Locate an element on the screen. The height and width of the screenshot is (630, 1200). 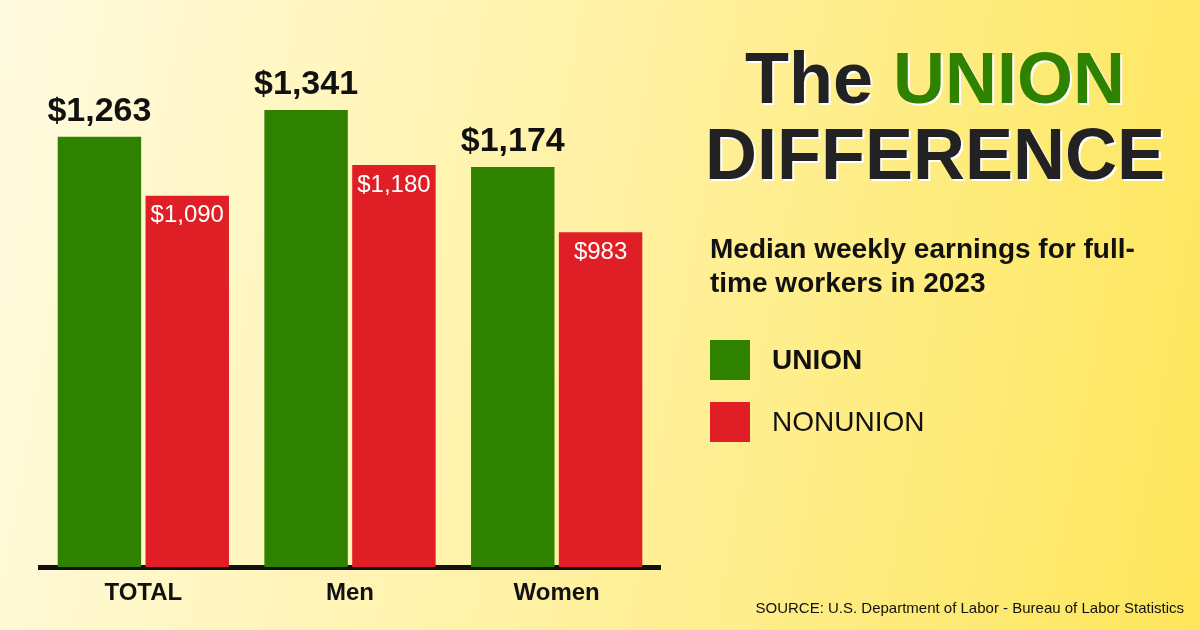
data-label: $1,263 is located at coordinates (99, 109).